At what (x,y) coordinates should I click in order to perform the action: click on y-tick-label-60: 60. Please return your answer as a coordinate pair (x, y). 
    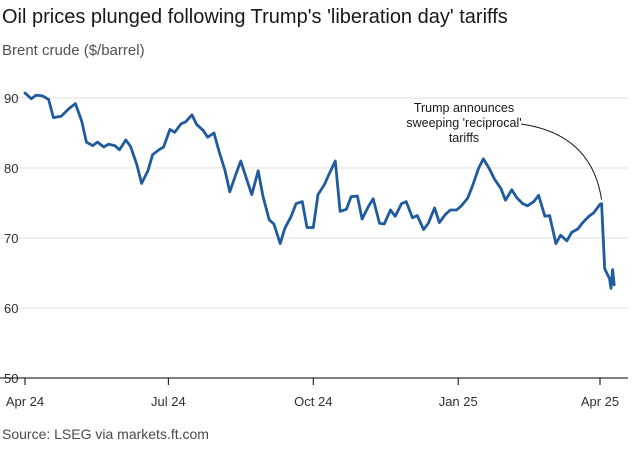
    Looking at the image, I should click on (11, 308).